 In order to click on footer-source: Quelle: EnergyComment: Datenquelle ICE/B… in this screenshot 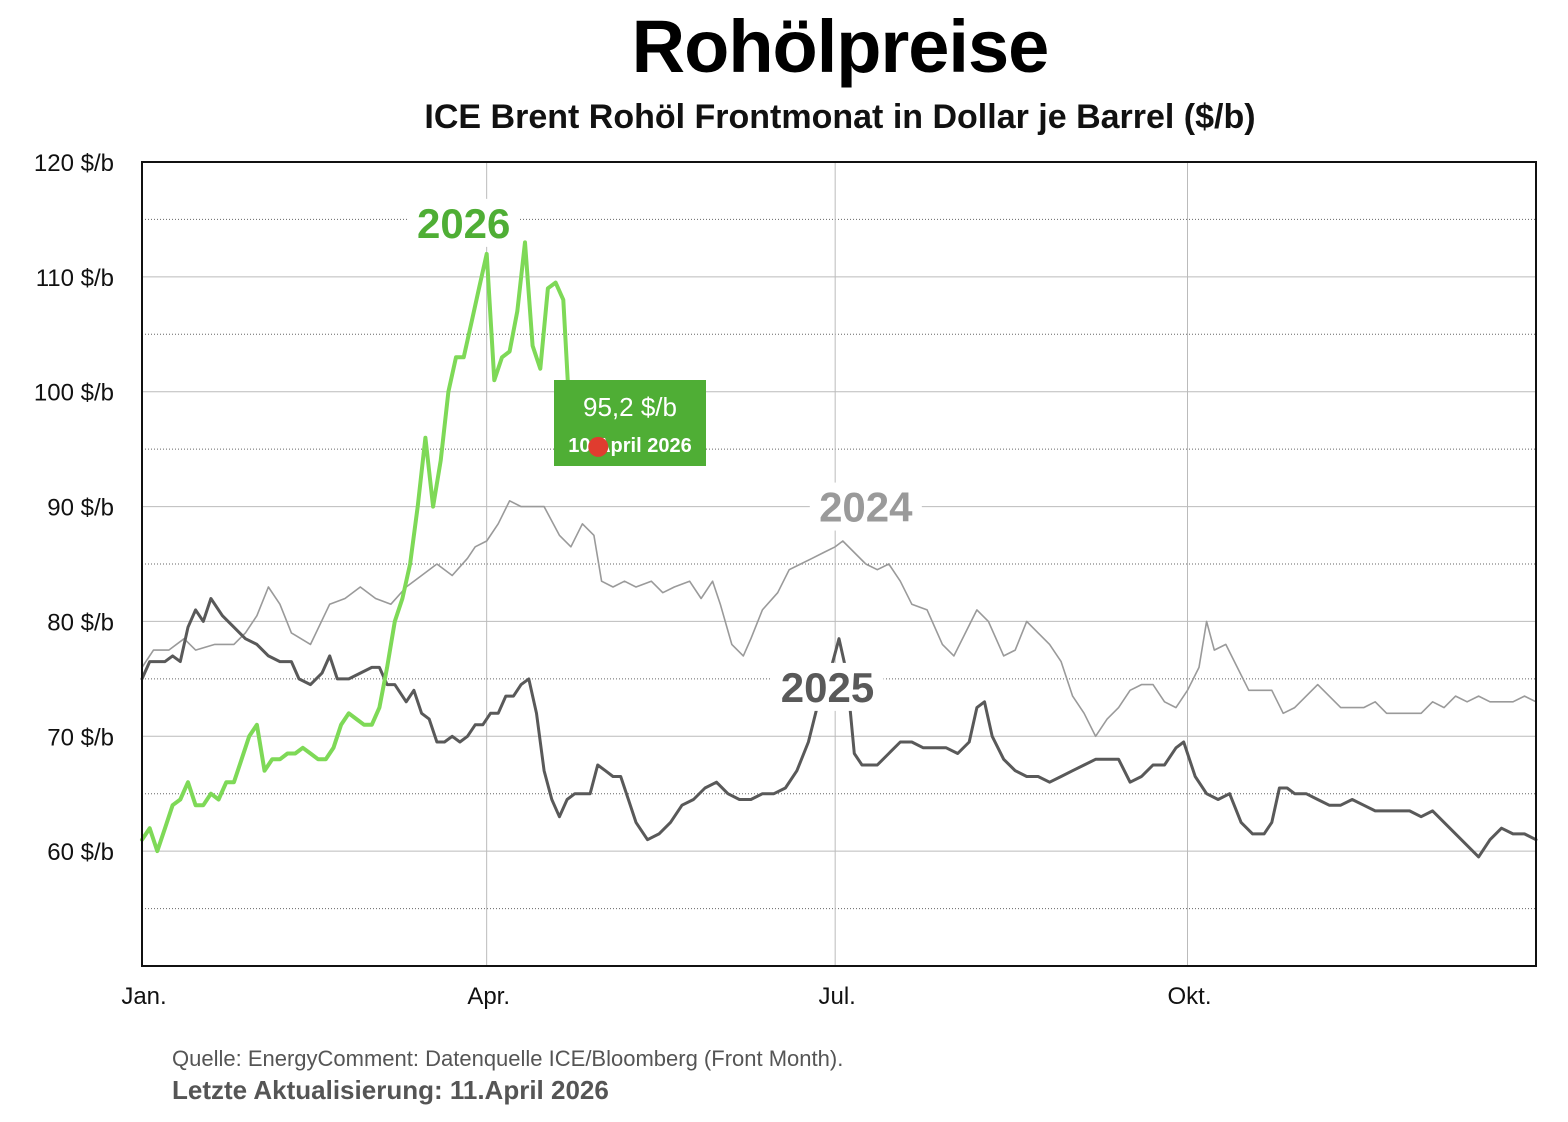, I will do `click(508, 1058)`.